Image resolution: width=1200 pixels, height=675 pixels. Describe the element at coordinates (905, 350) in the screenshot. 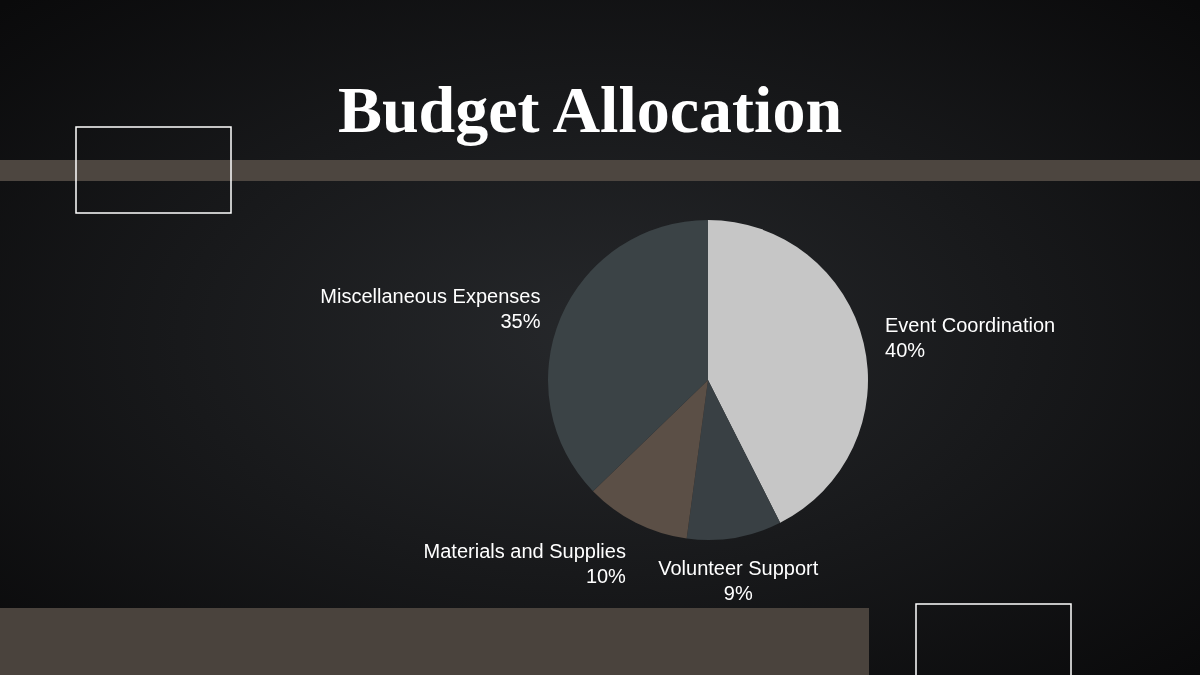

I see `data-label: 40%` at that location.